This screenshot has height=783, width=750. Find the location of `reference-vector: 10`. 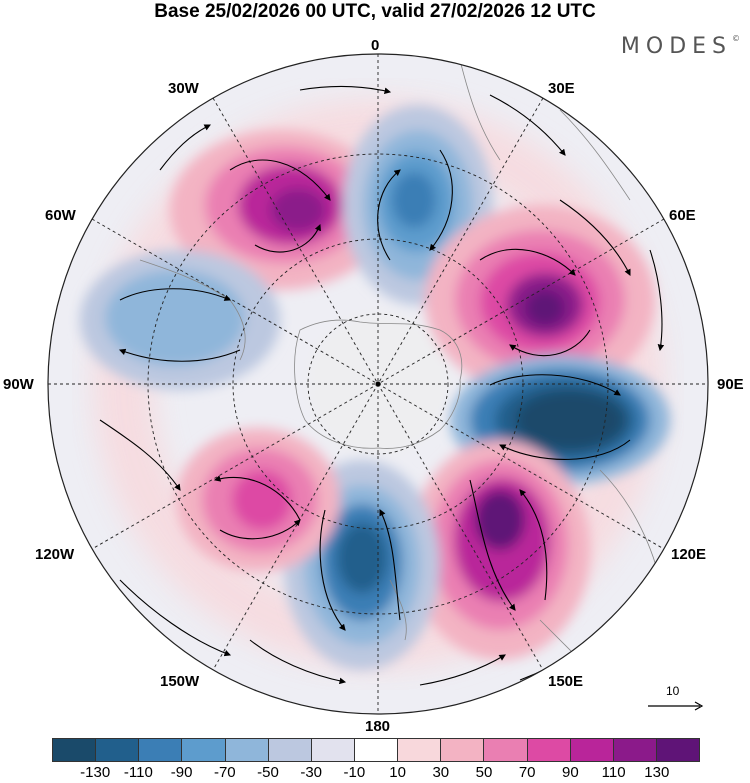

reference-vector: 10 is located at coordinates (676, 699).